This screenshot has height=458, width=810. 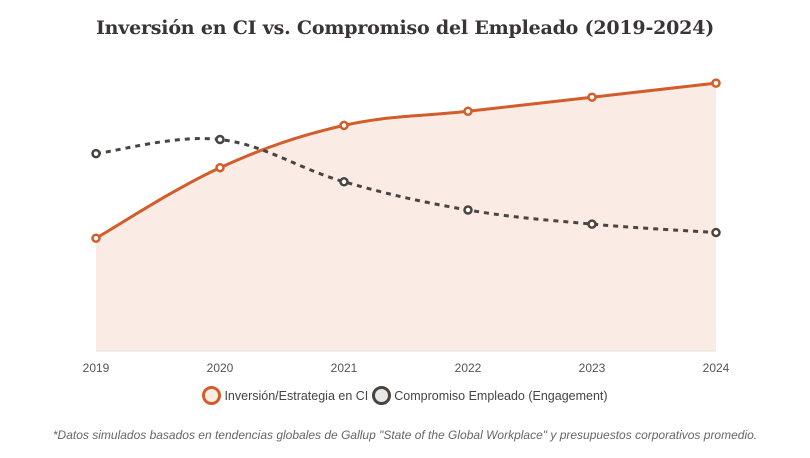 What do you see at coordinates (220, 139) in the screenshot?
I see `data-point-engagement-2020` at bounding box center [220, 139].